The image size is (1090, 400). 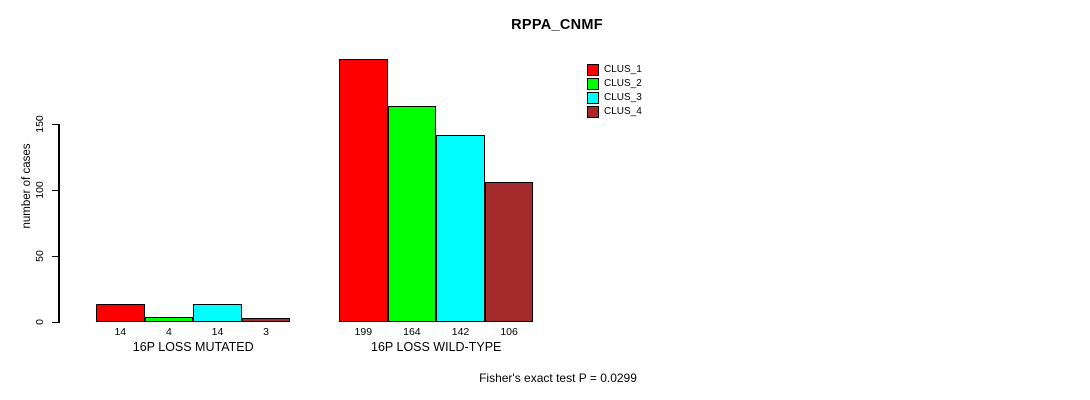 What do you see at coordinates (412, 213) in the screenshot?
I see `bar-clus_2-group2` at bounding box center [412, 213].